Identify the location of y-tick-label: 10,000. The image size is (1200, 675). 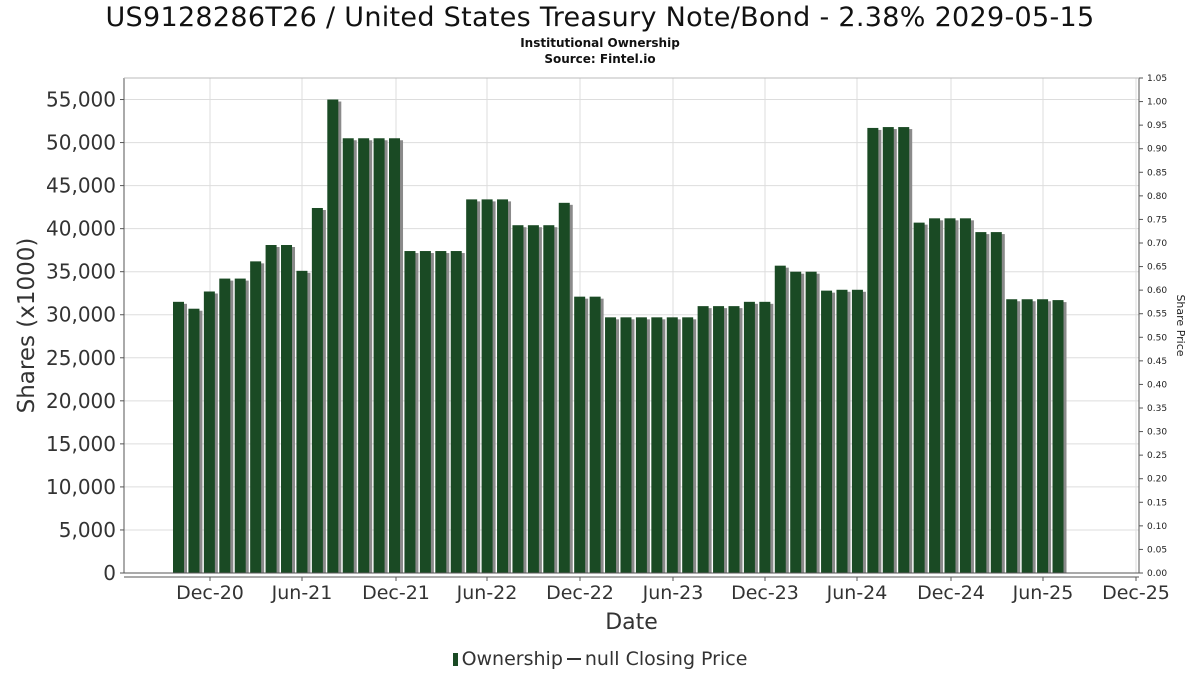
(81, 487).